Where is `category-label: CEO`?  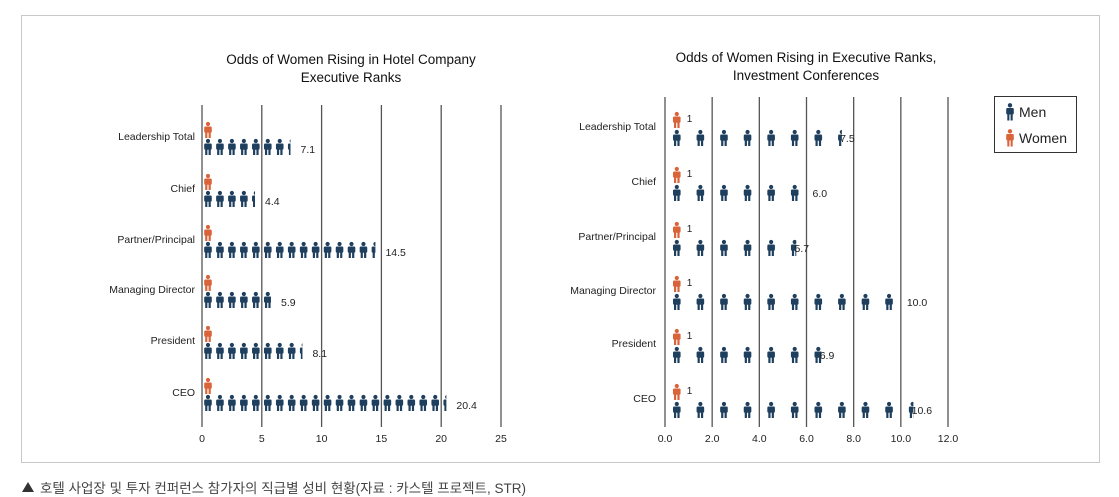 category-label: CEO is located at coordinates (644, 399).